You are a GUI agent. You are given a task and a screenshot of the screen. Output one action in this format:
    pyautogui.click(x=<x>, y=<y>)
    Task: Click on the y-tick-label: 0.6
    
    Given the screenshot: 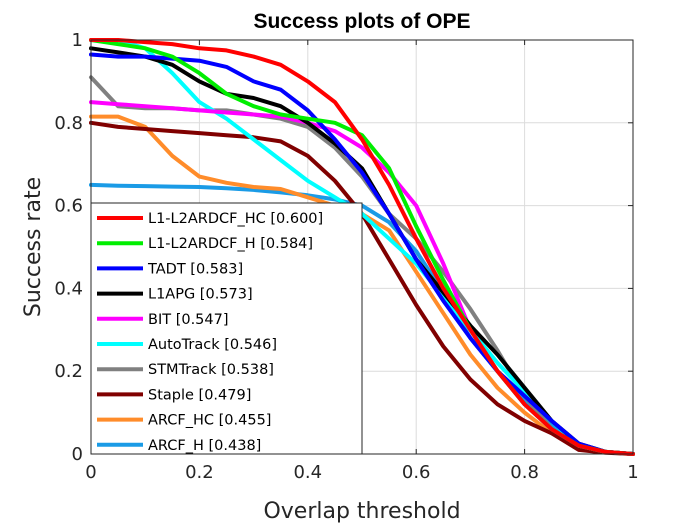 What is the action you would take?
    pyautogui.click(x=68, y=206)
    